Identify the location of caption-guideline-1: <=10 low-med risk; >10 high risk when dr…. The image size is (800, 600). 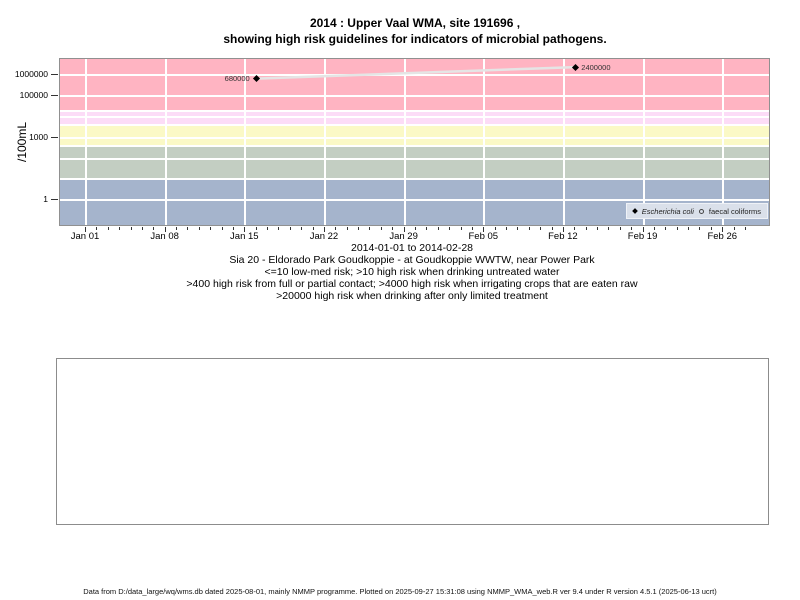
(412, 272).